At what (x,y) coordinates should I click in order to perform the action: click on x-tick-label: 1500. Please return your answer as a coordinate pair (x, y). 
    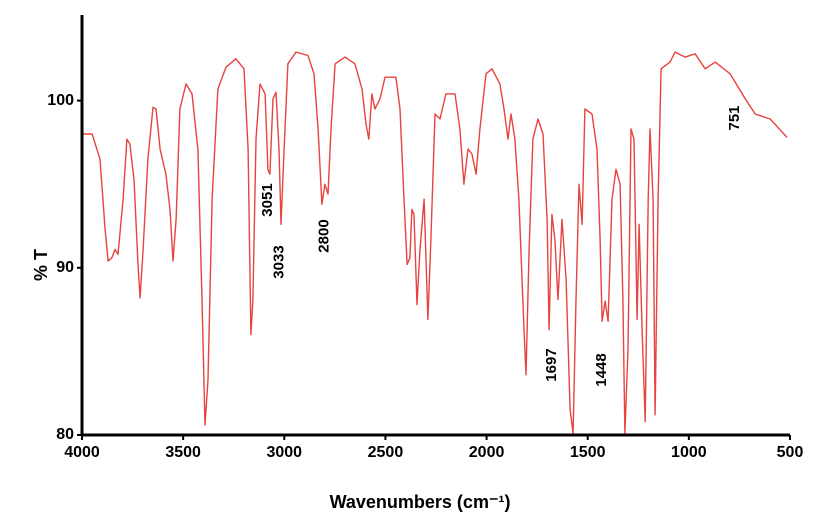
    Looking at the image, I should click on (588, 452).